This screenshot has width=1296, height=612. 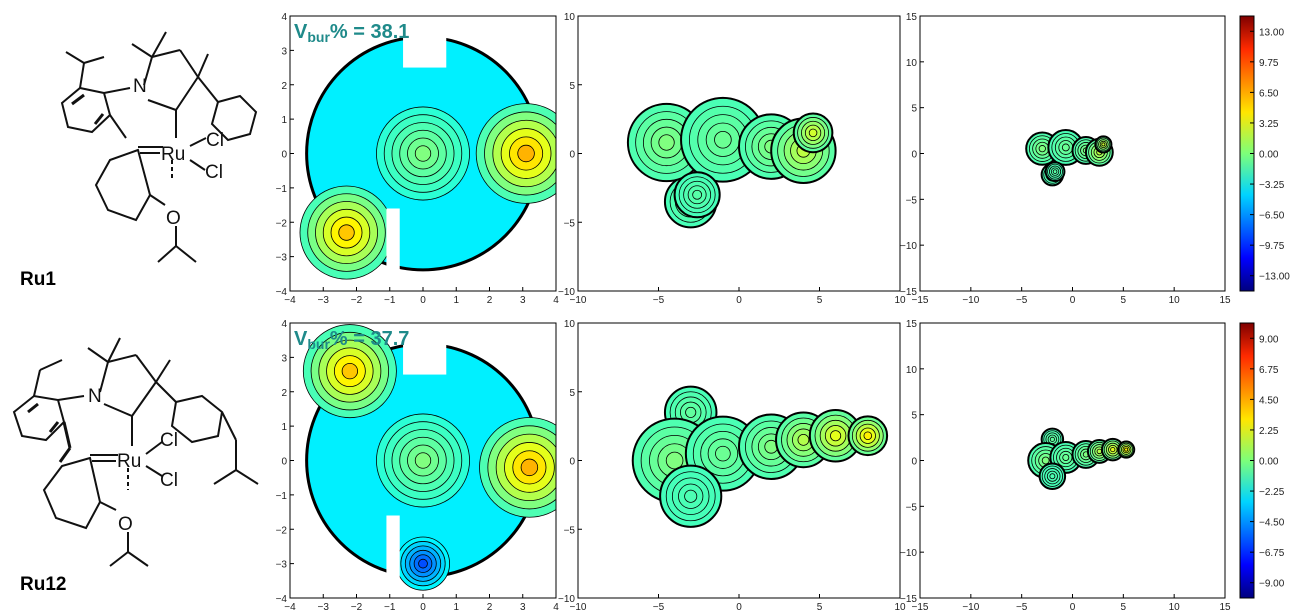 I want to click on y-tick-label: −1, so click(x=282, y=189).